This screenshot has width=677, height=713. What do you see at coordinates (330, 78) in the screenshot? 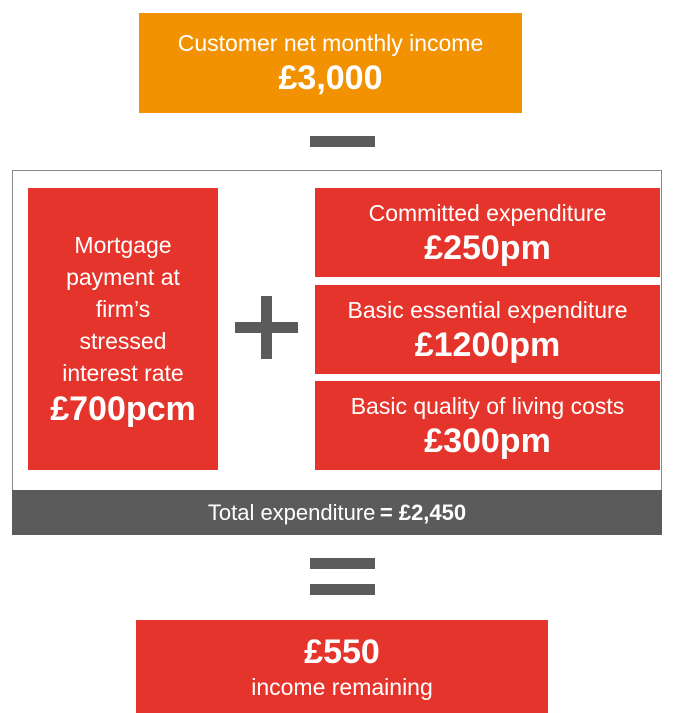
I see `income-amount: £3,000` at bounding box center [330, 78].